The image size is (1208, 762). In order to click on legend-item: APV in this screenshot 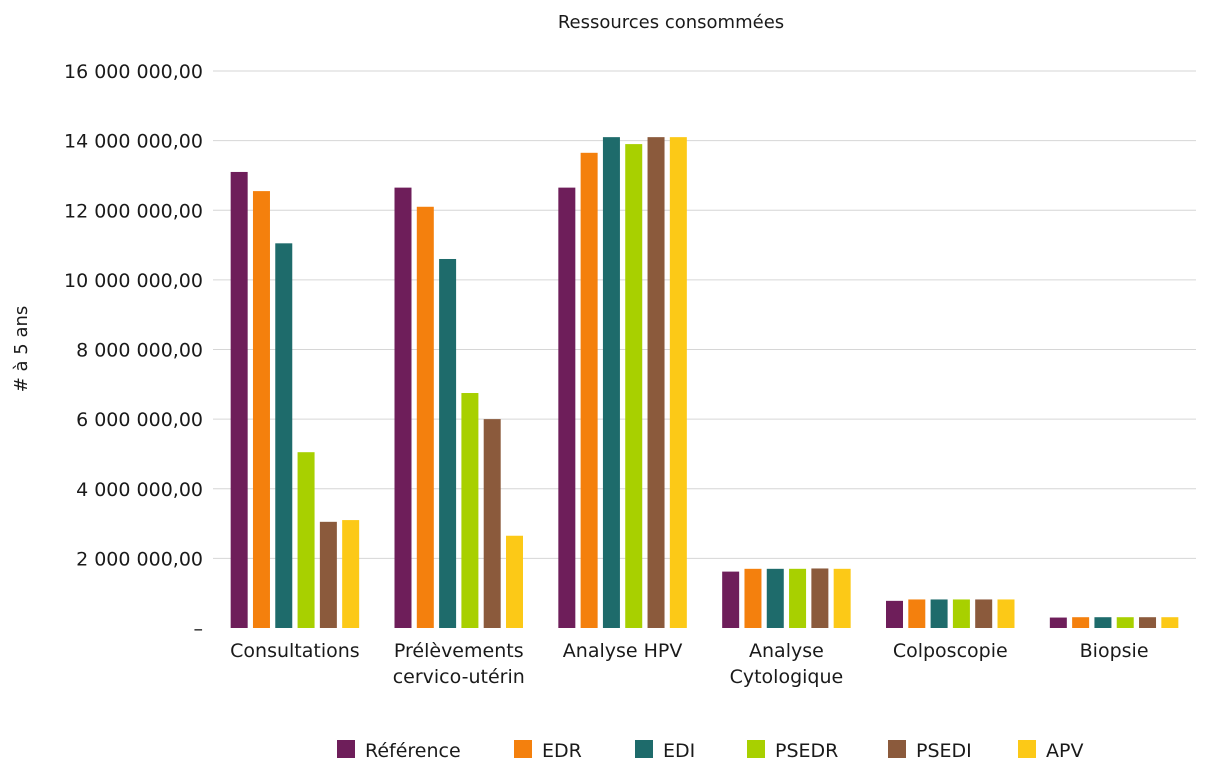, I will do `click(1050, 751)`.